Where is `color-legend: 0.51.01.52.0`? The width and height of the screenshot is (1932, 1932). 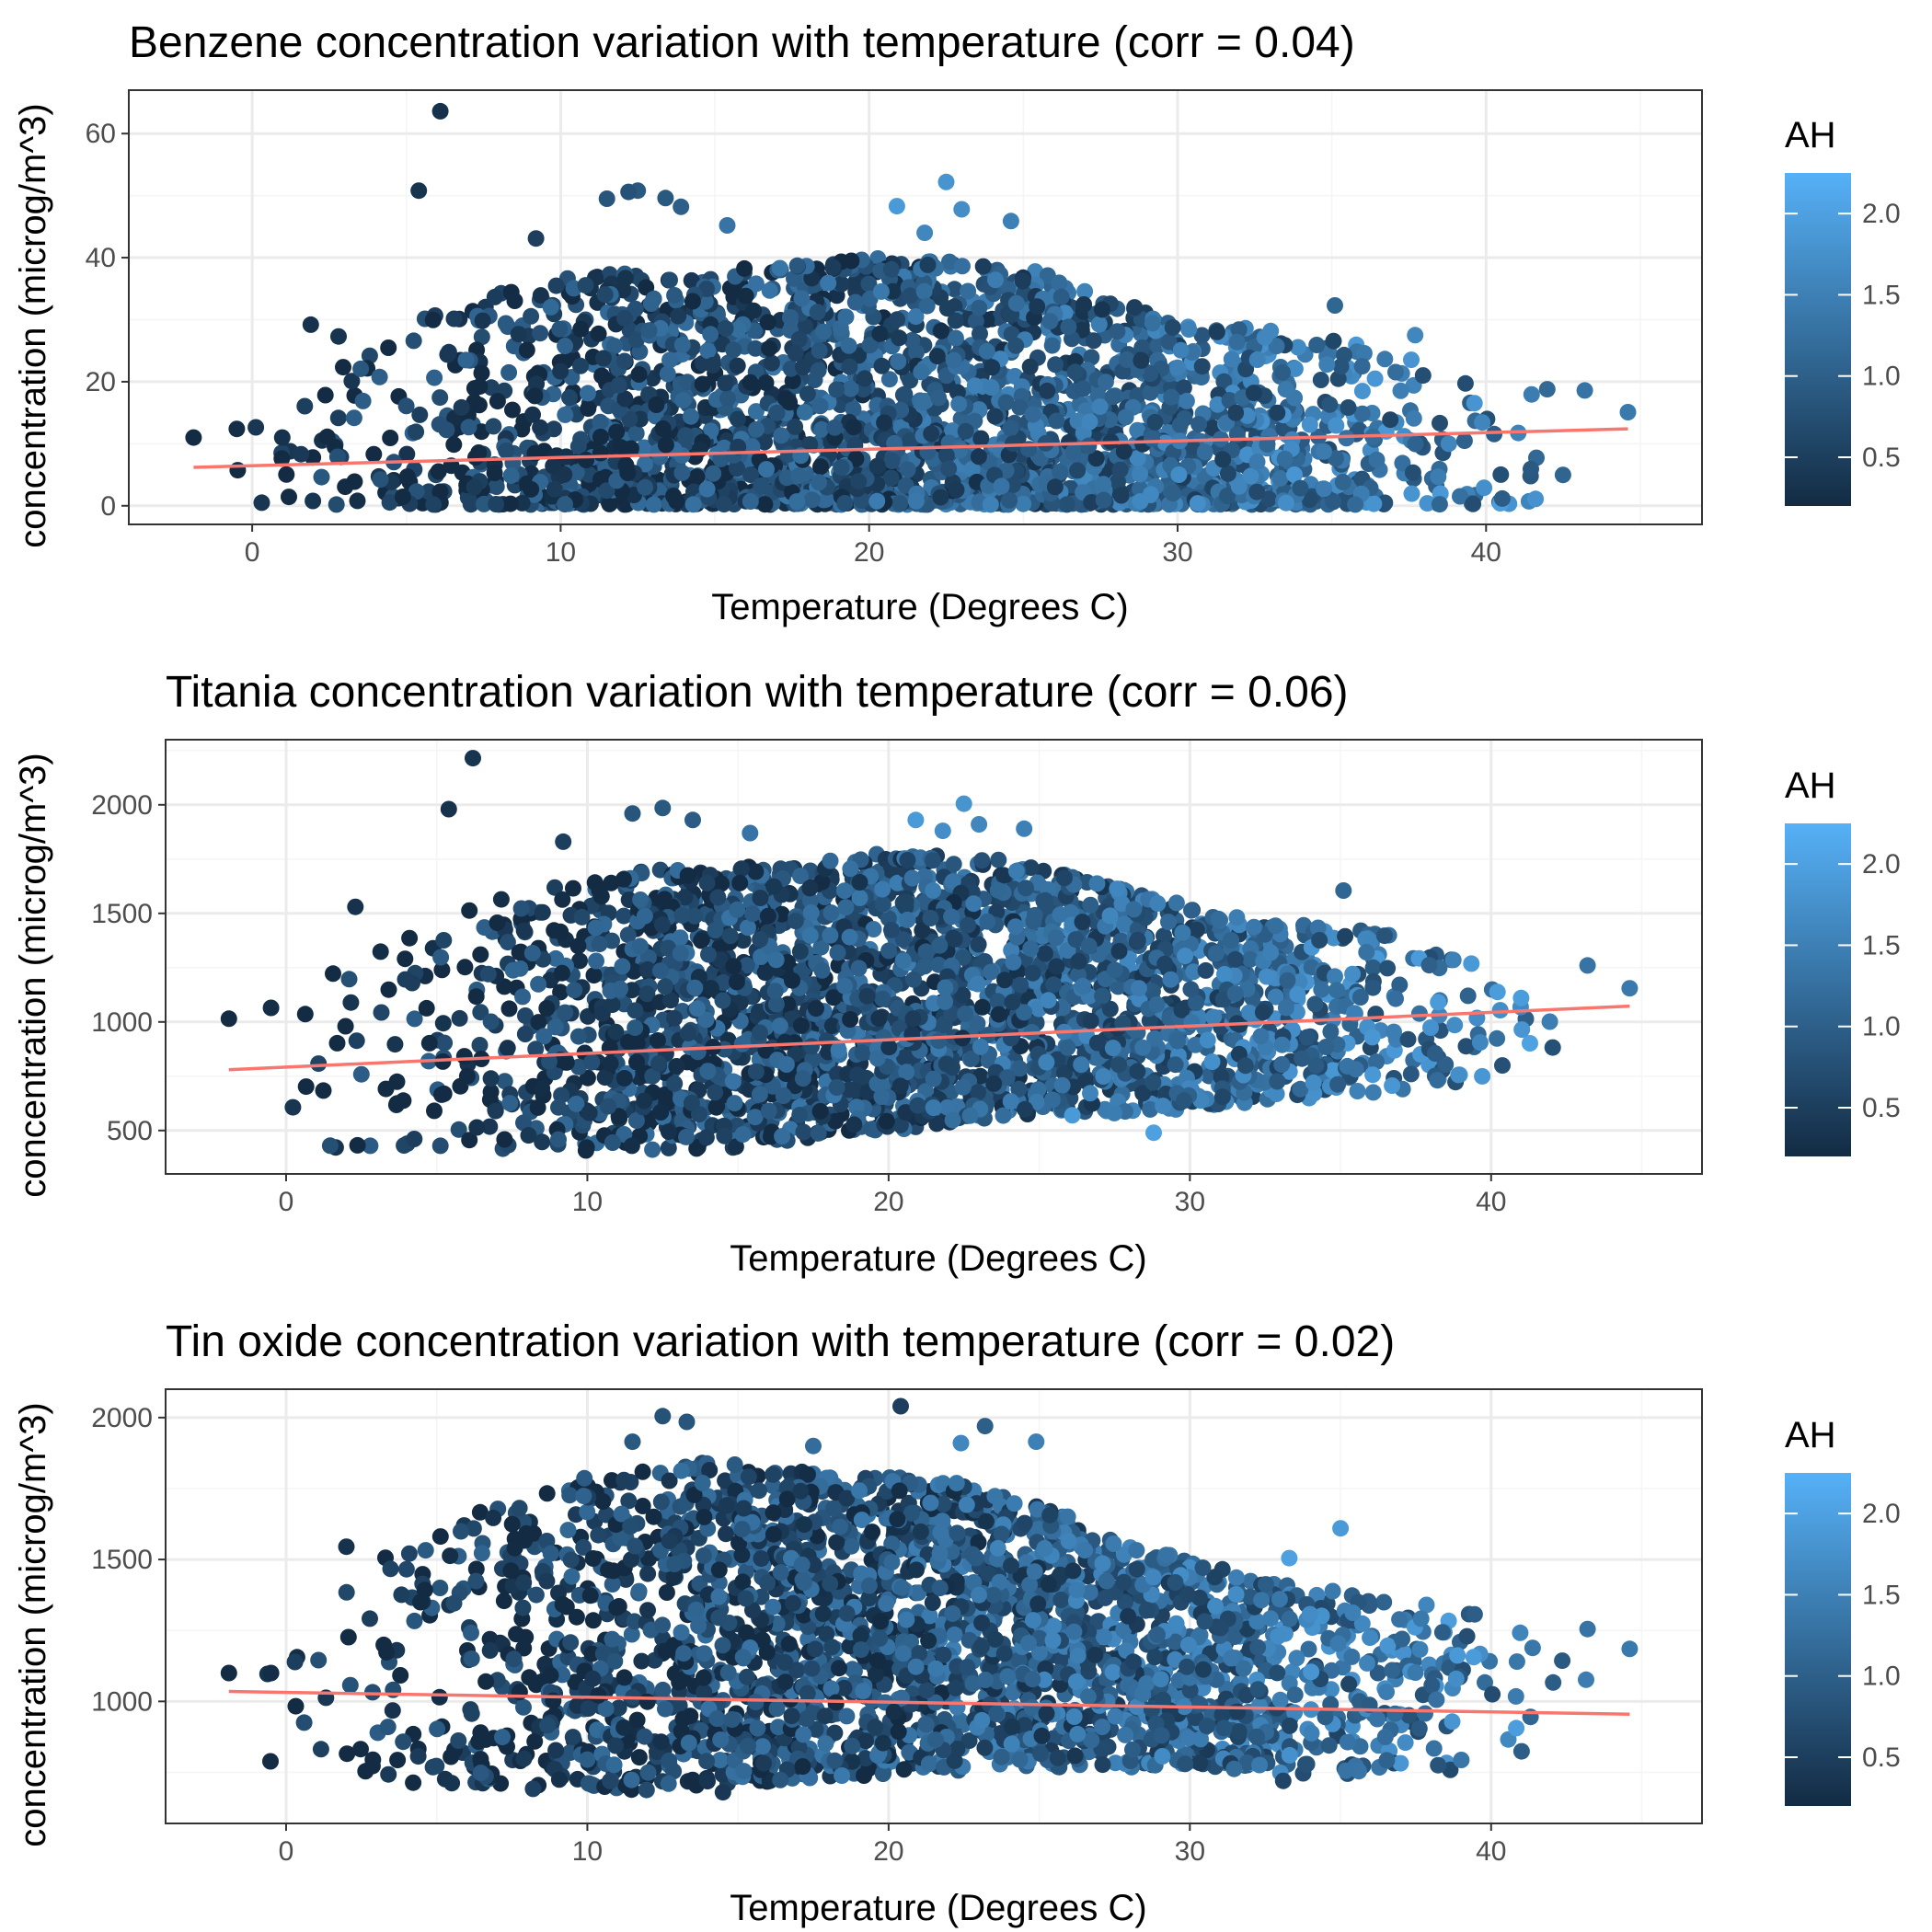 color-legend: 0.51.01.52.0 is located at coordinates (1843, 339).